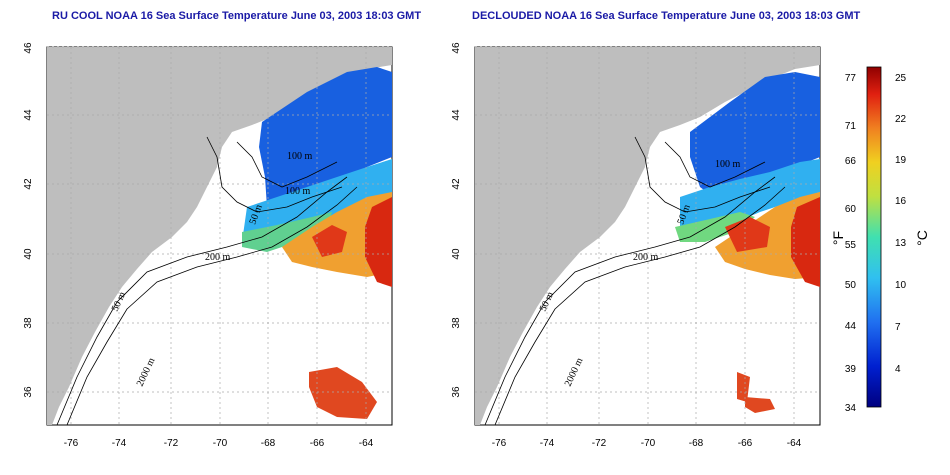 The width and height of the screenshot is (950, 475). What do you see at coordinates (874, 237) in the screenshot?
I see `colorbar-gradient` at bounding box center [874, 237].